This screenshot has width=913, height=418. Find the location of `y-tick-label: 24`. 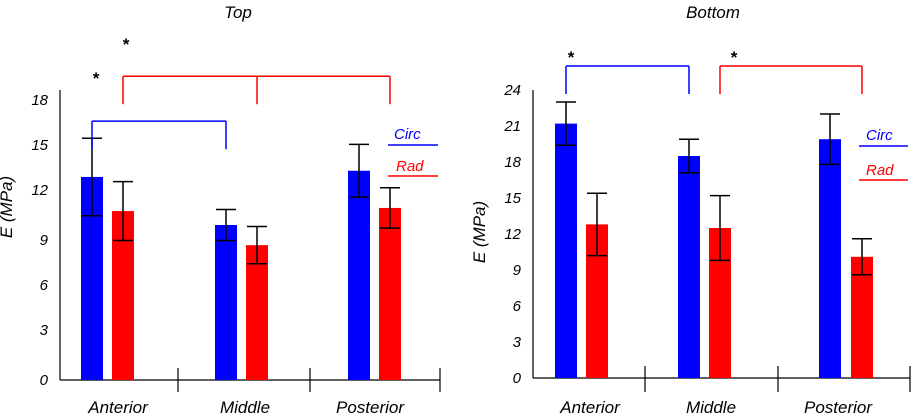

y-tick-label: 24 is located at coordinates (512, 90).